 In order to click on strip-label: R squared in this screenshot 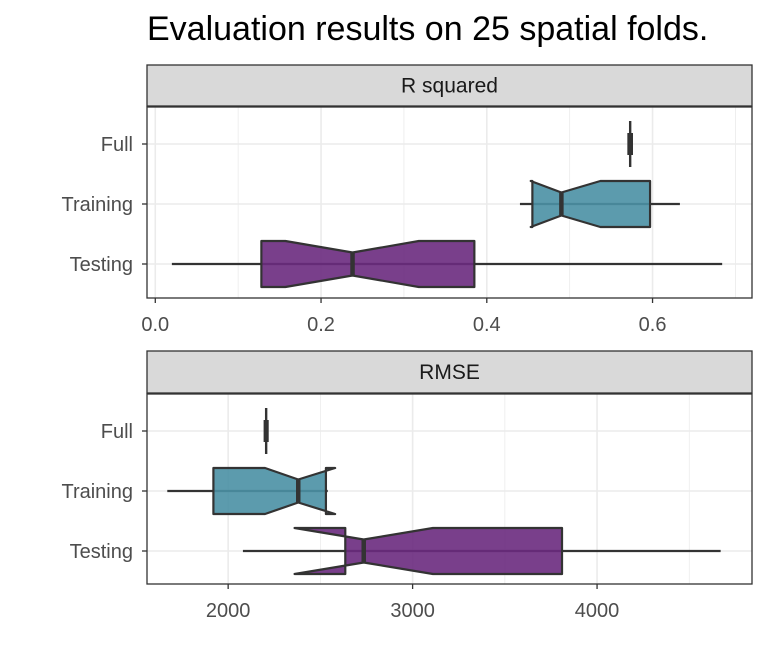, I will do `click(449, 86)`.